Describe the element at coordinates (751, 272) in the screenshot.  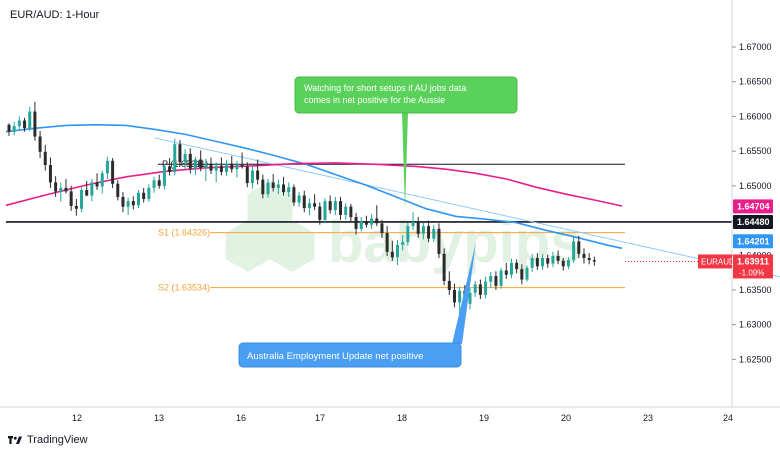
I see `current-change-text: -1.09%` at that location.